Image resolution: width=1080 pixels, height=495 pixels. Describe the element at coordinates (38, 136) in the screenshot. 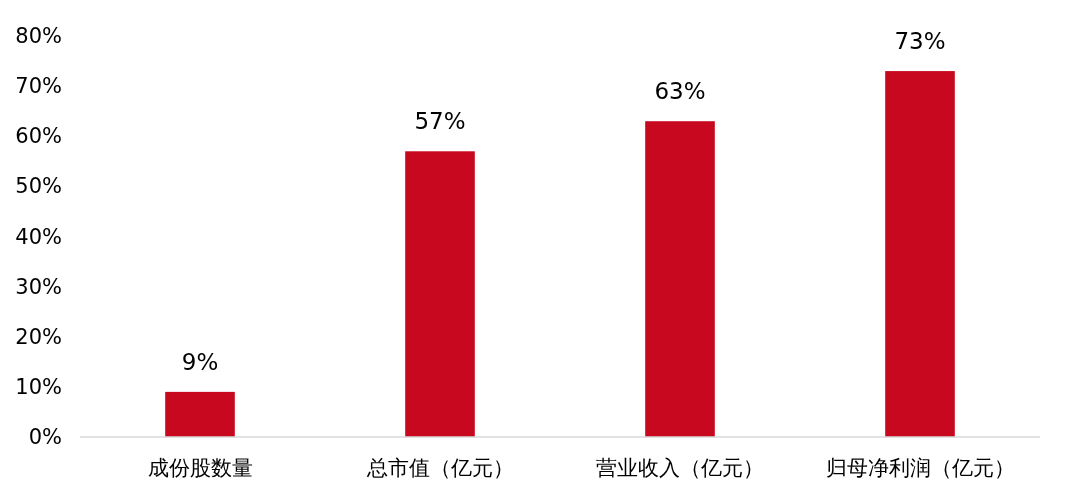

I see `y-tick-label: 60%` at that location.